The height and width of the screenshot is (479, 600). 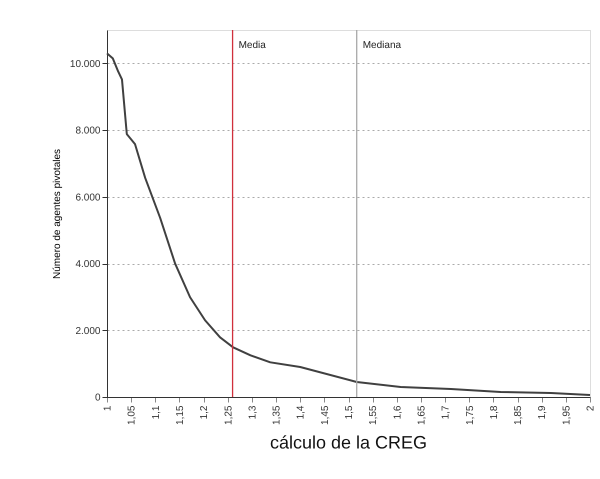 What do you see at coordinates (252, 45) in the screenshot?
I see `ref-line-label: Media` at bounding box center [252, 45].